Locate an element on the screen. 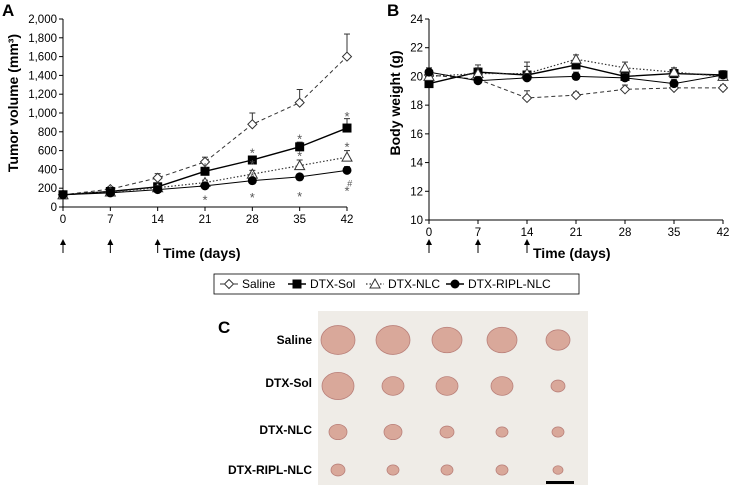 The height and width of the screenshot is (486, 733). tumor-volume-point-dtx-nlc is located at coordinates (299, 165).